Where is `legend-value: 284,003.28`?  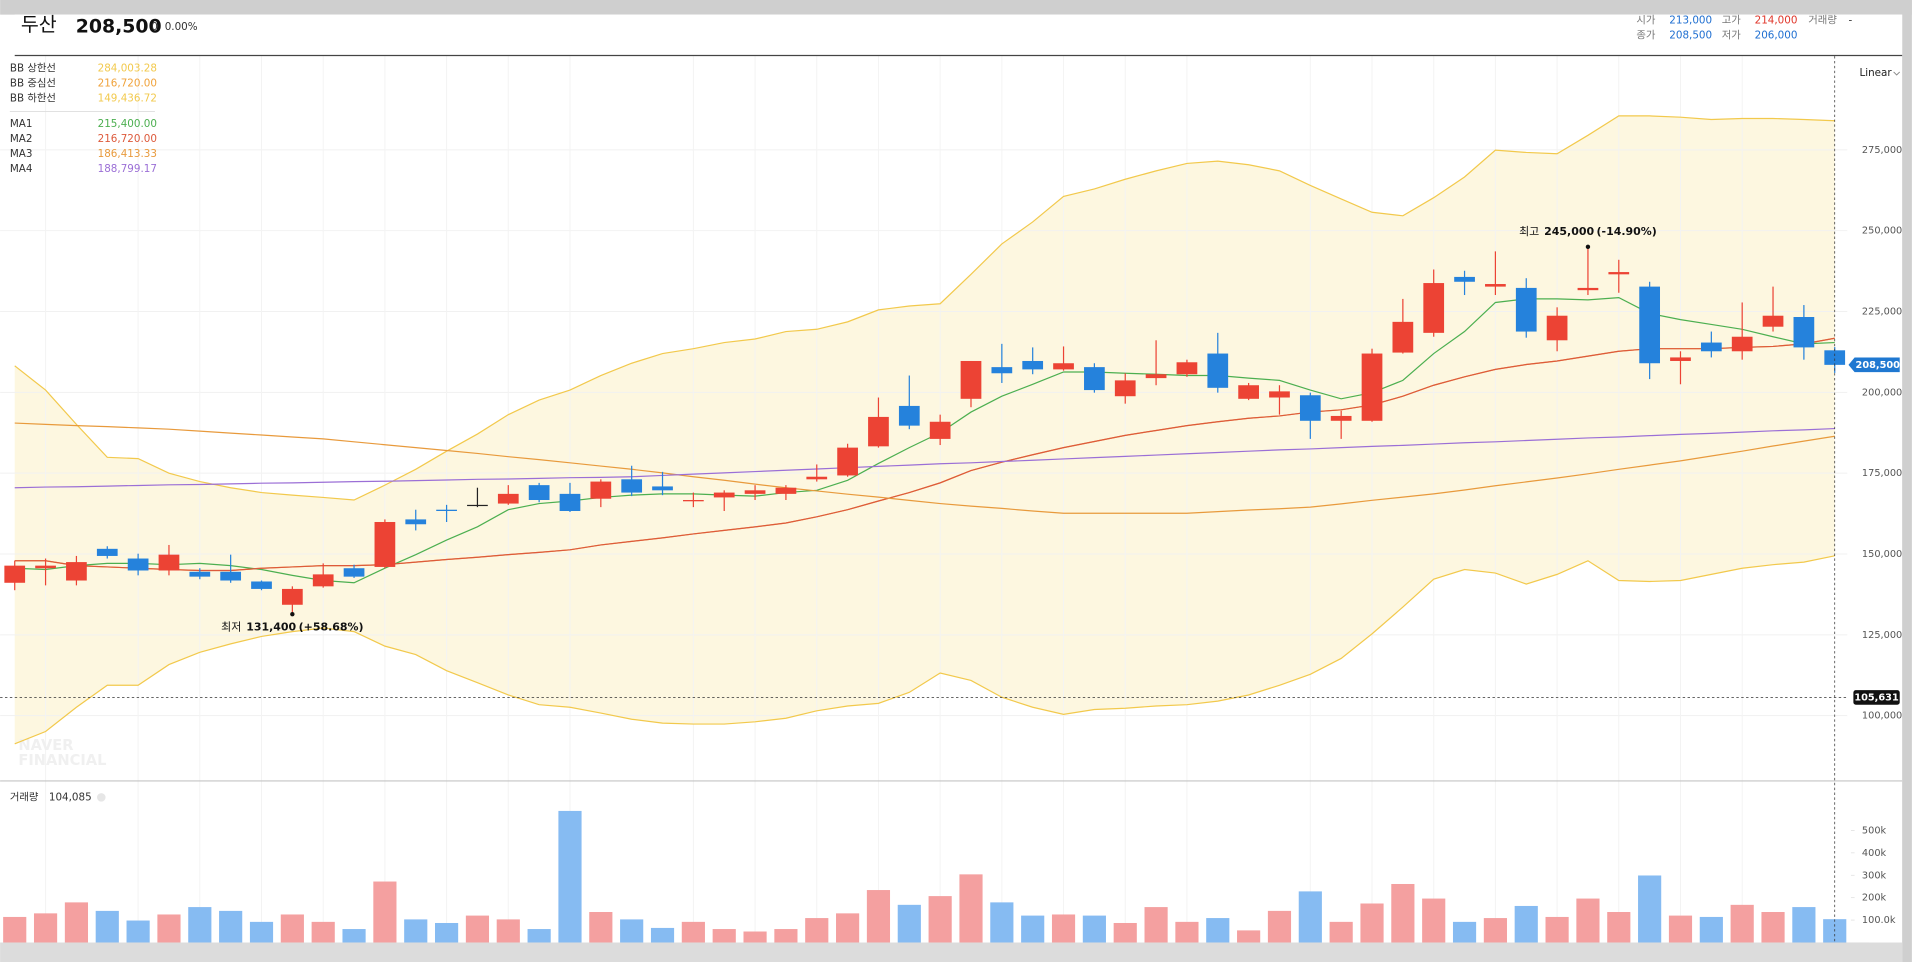 legend-value: 284,003.28 is located at coordinates (127, 68).